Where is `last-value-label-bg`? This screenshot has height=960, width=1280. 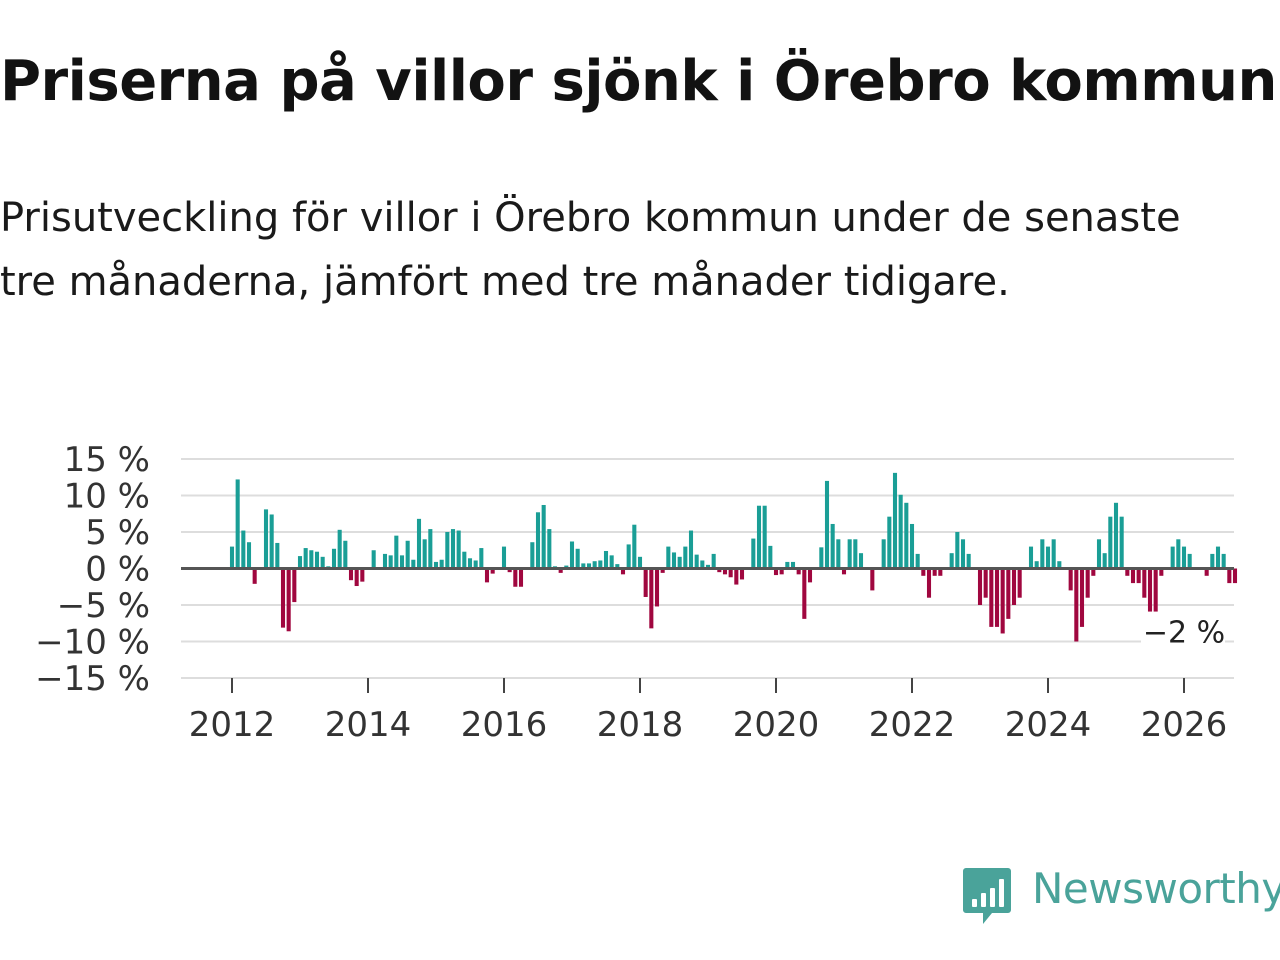 last-value-label-bg is located at coordinates (1183, 631).